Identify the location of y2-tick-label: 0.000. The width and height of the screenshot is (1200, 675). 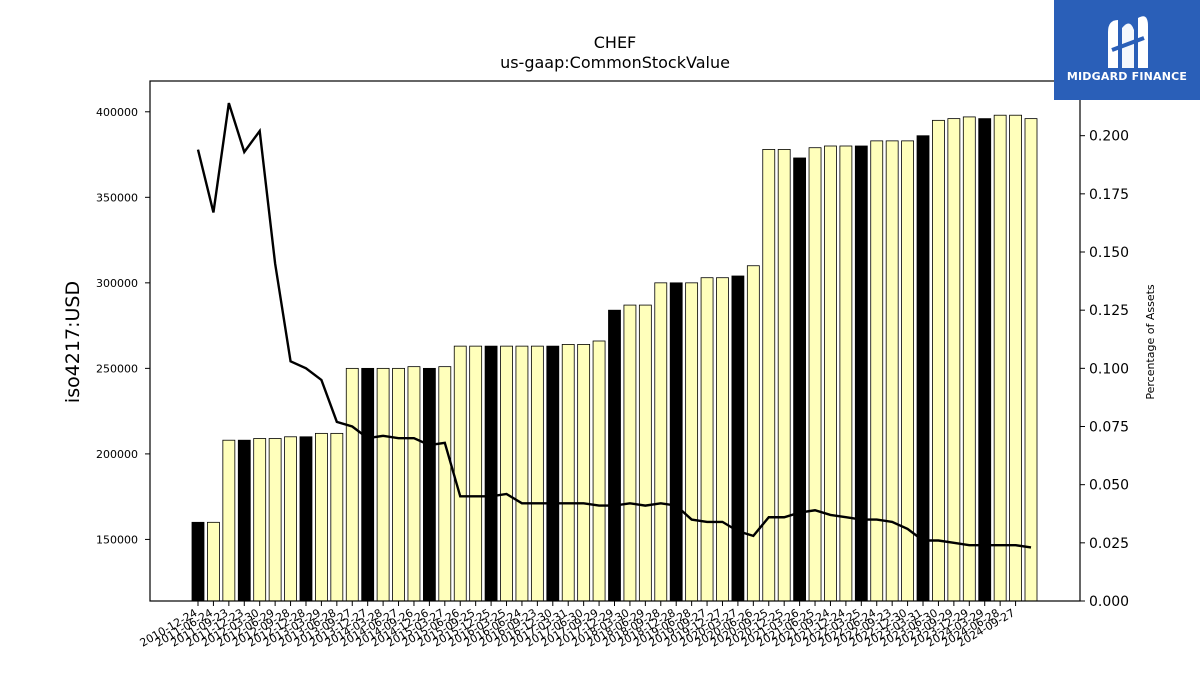
(1109, 602).